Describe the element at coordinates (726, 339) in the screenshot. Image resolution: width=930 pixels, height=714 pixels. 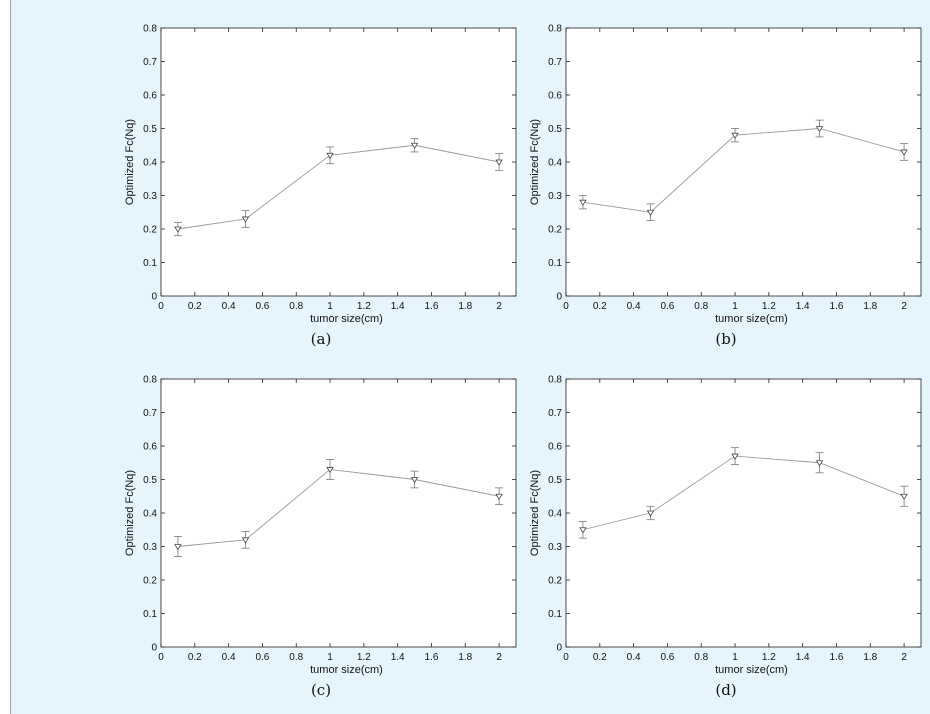
I see `panel-label-b: (b)` at that location.